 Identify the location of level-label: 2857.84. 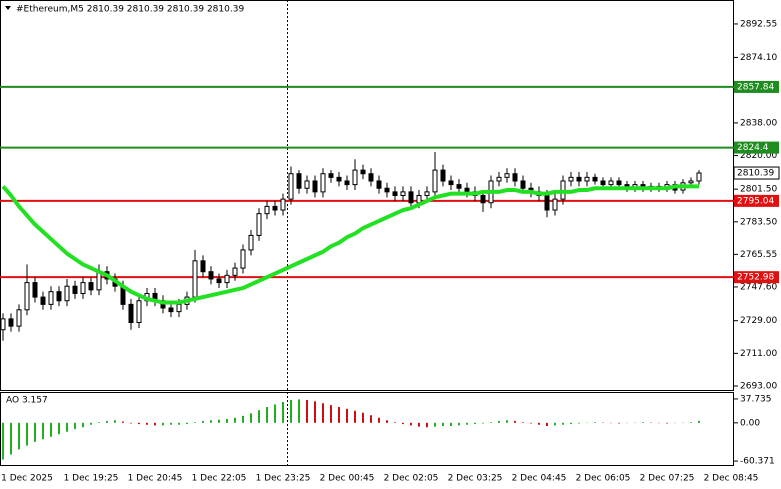
(755, 87).